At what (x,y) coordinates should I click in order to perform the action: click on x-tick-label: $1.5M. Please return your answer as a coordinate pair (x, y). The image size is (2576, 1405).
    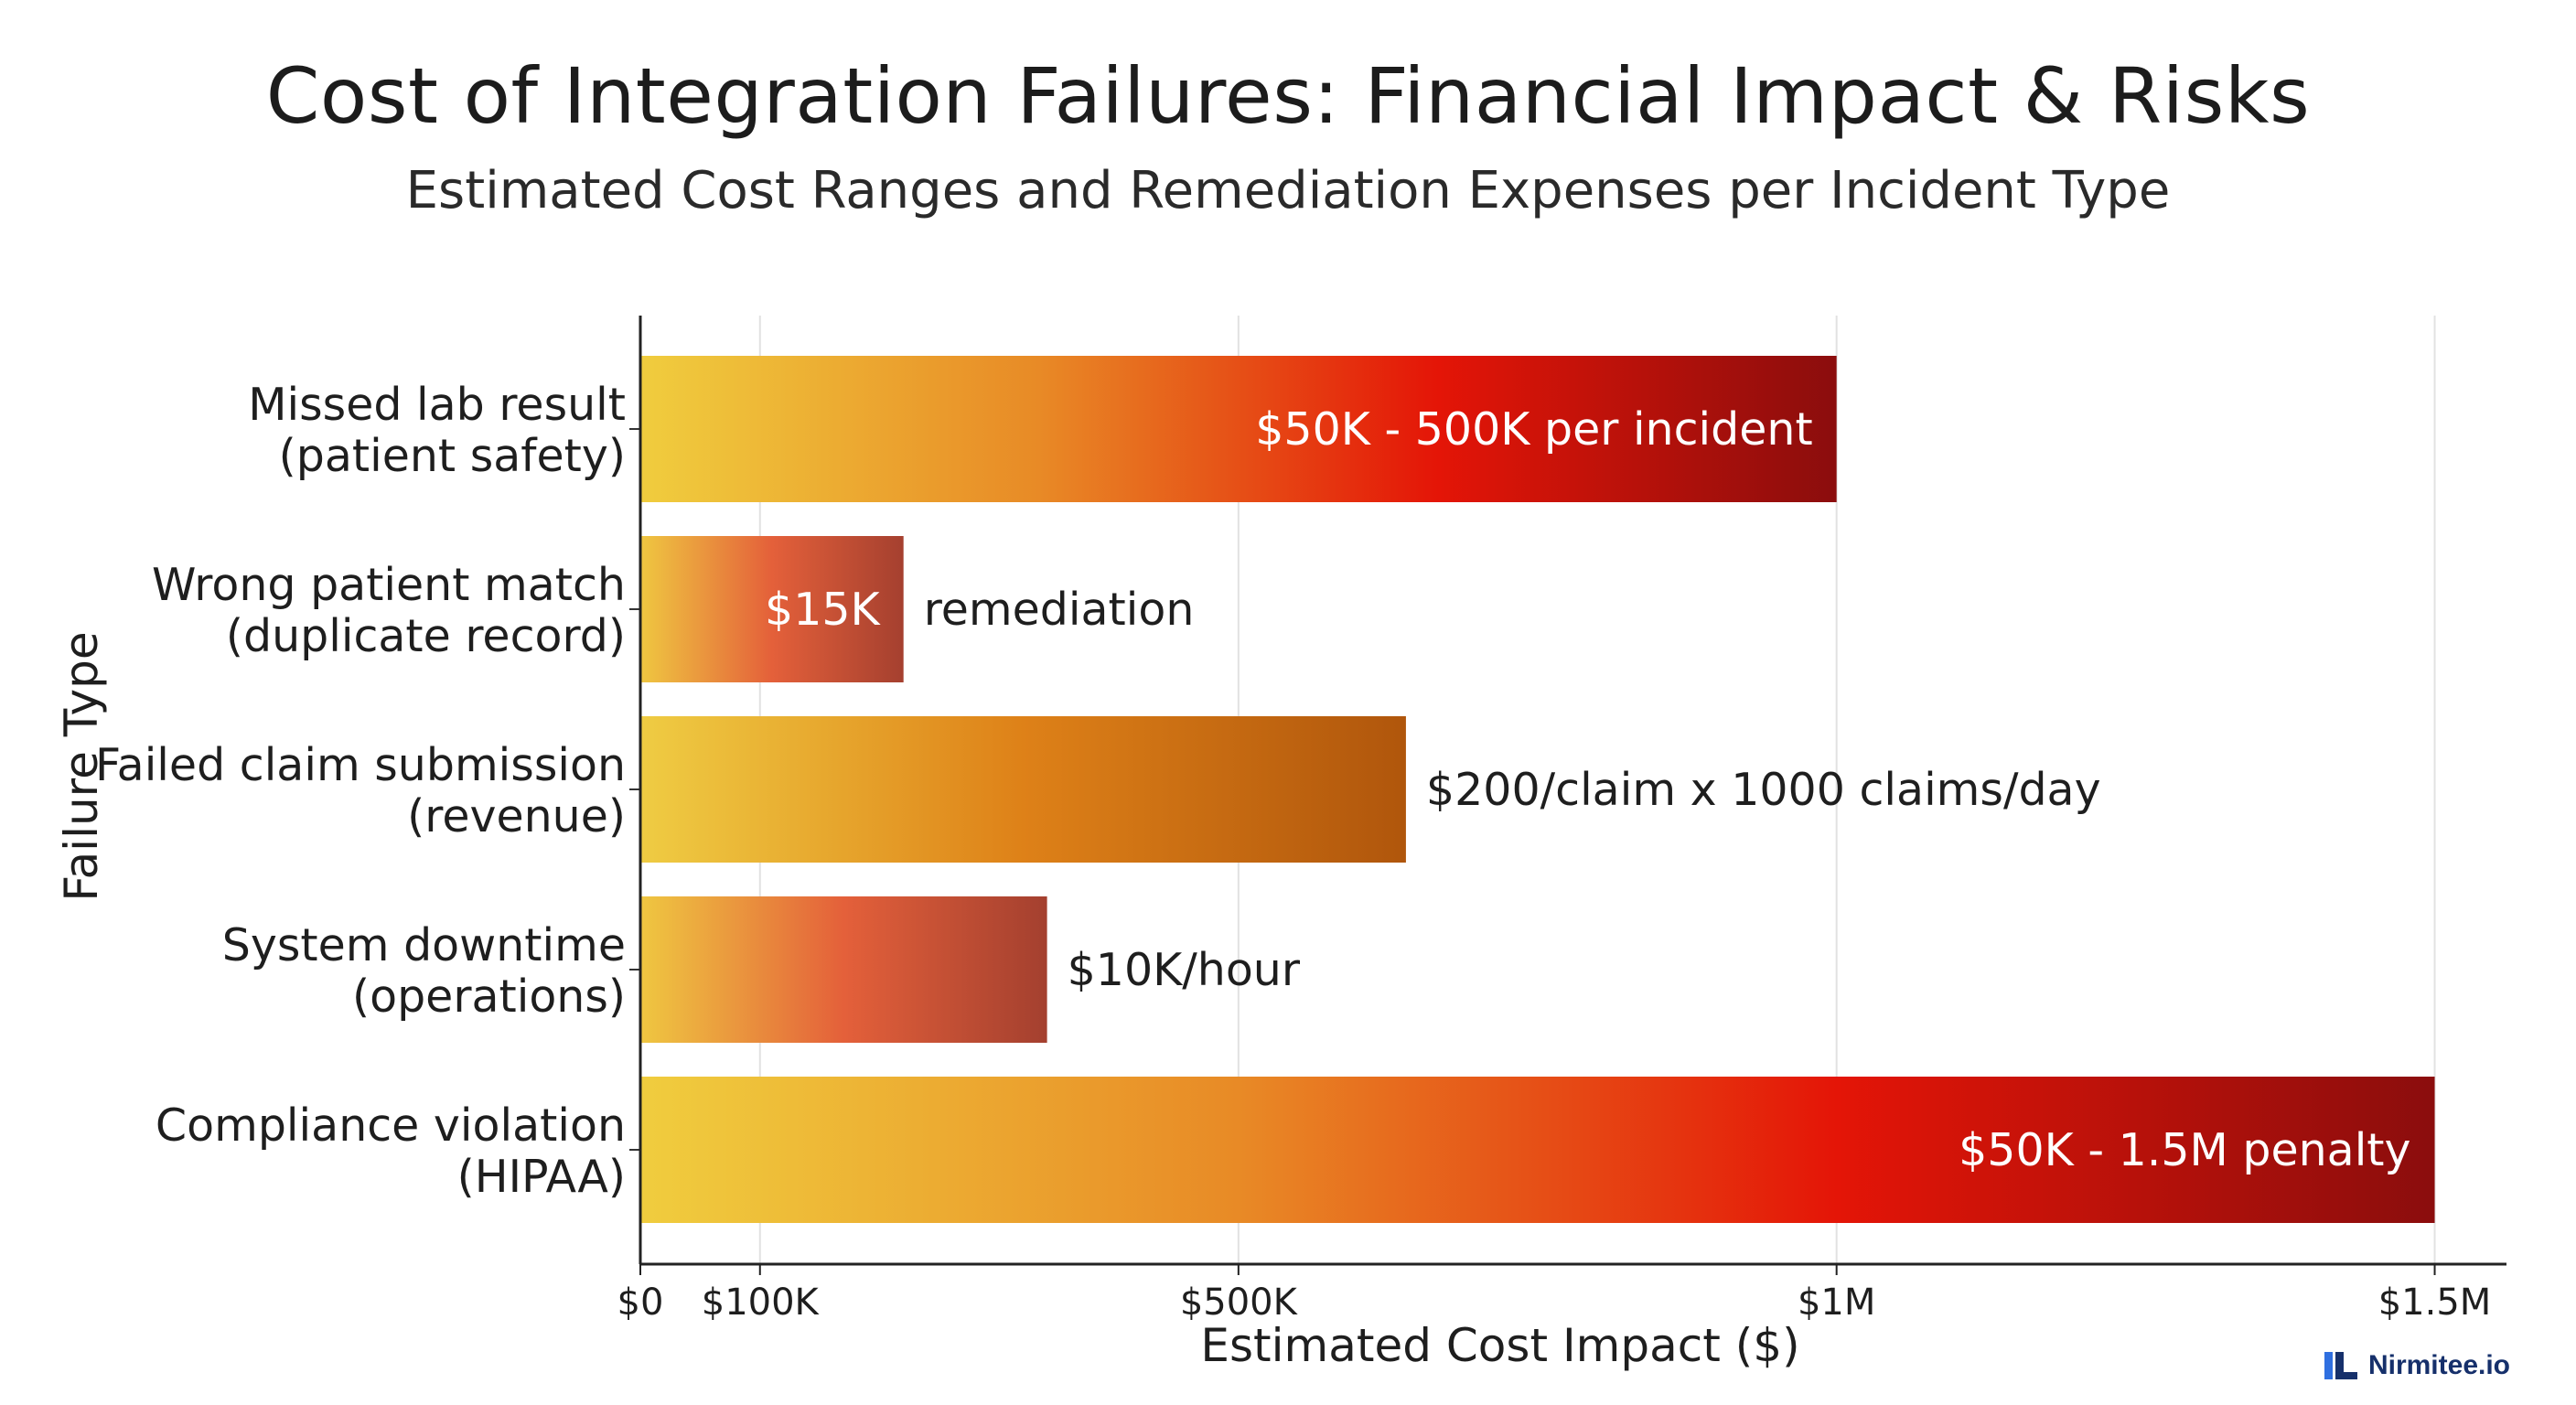
    Looking at the image, I should click on (2435, 1303).